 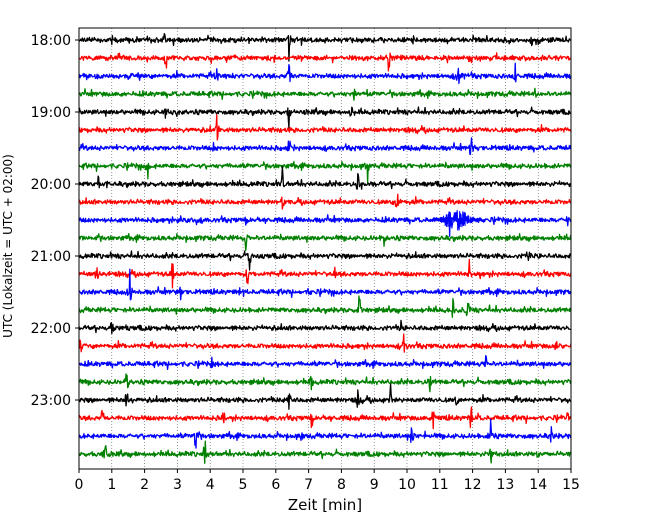 What do you see at coordinates (177, 485) in the screenshot?
I see `x-tick-label: 3` at bounding box center [177, 485].